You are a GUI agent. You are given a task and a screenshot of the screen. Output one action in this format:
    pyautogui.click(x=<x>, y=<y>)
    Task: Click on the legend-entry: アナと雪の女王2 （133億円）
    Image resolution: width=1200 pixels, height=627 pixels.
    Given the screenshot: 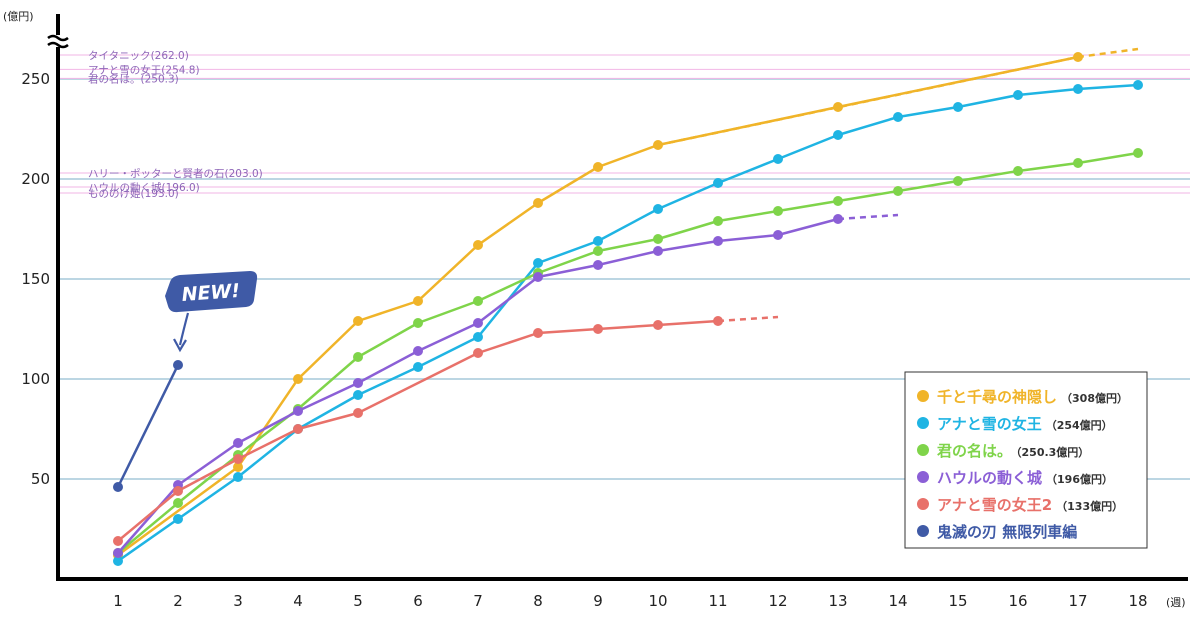 What is the action you would take?
    pyautogui.click(x=1030, y=505)
    